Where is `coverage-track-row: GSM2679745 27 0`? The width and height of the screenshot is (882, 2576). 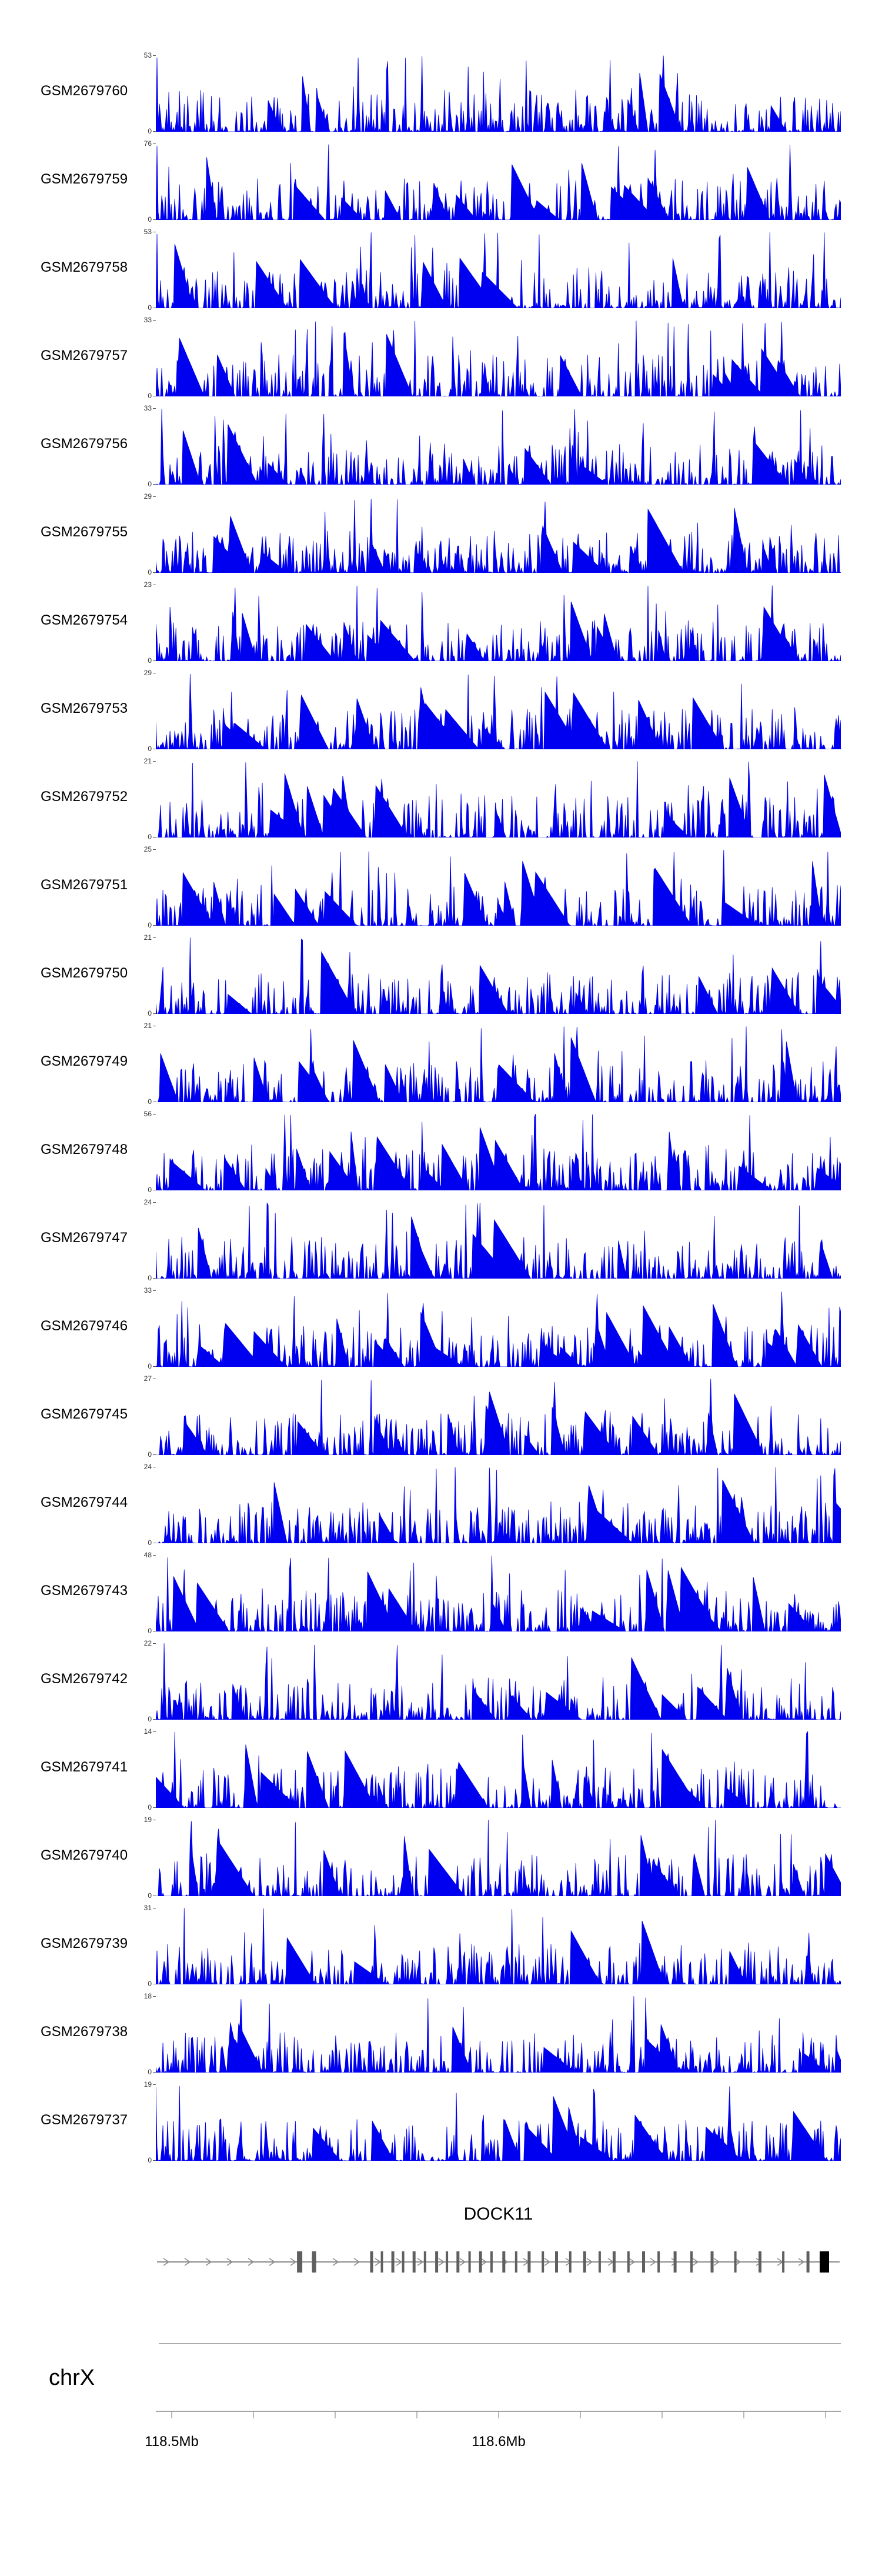
coverage-track-row: GSM2679745 27 0 is located at coordinates (441, 1414).